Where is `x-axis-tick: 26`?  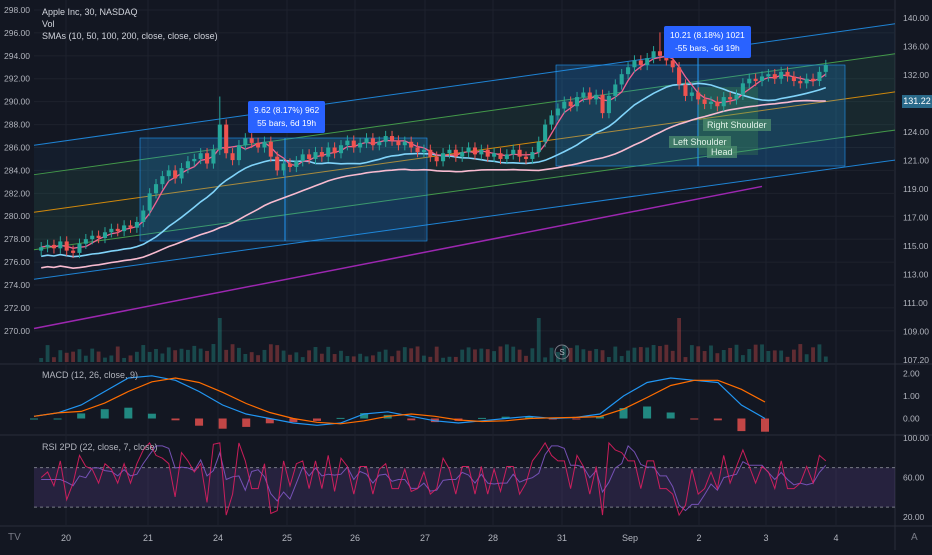
x-axis-tick: 26 is located at coordinates (355, 538).